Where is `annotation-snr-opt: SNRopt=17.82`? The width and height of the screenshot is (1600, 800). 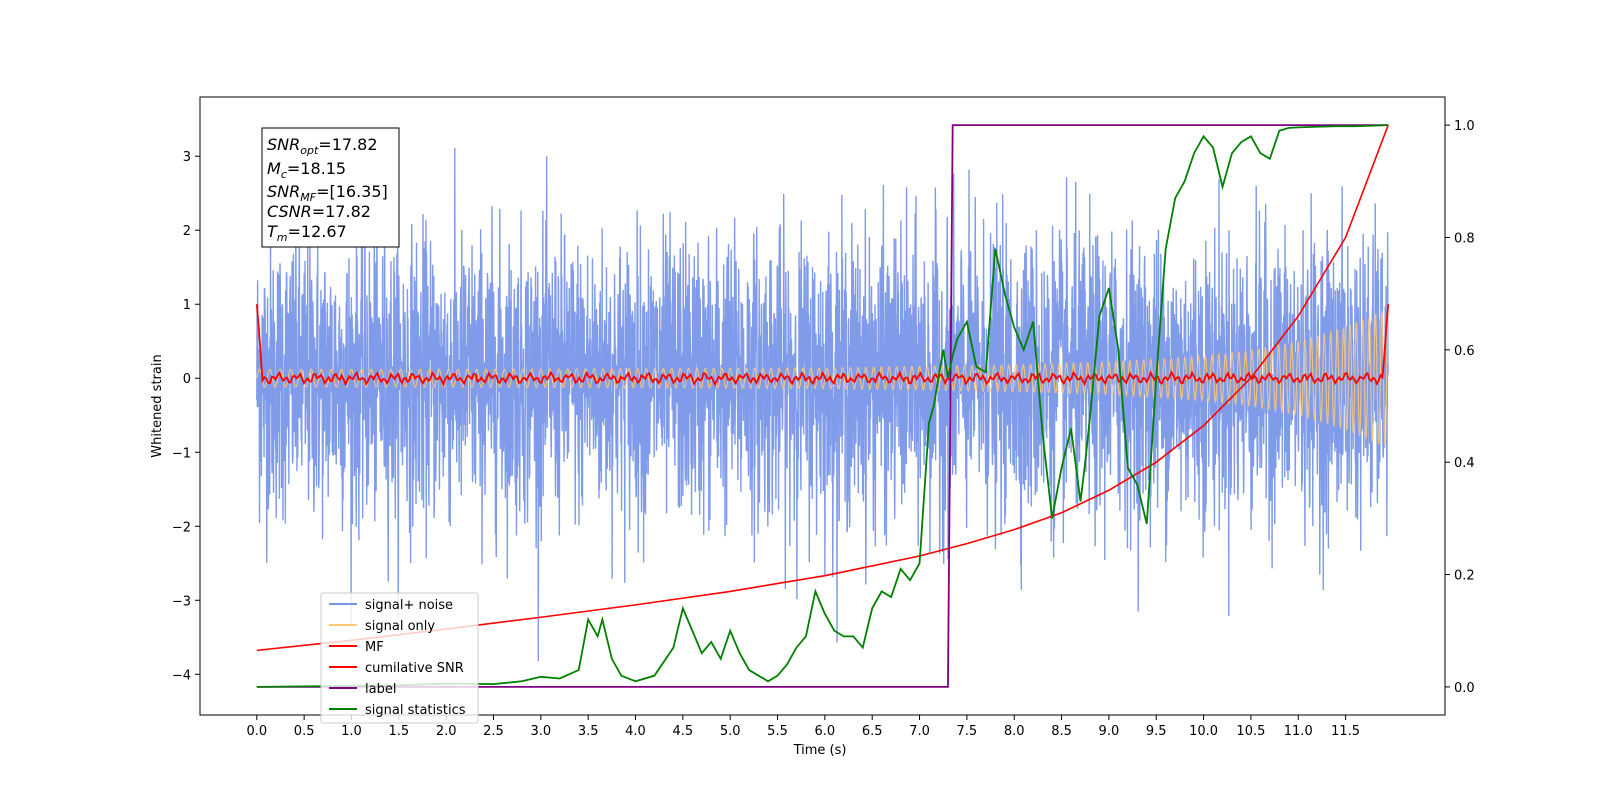 annotation-snr-opt: SNRopt=17.82 is located at coordinates (322, 146).